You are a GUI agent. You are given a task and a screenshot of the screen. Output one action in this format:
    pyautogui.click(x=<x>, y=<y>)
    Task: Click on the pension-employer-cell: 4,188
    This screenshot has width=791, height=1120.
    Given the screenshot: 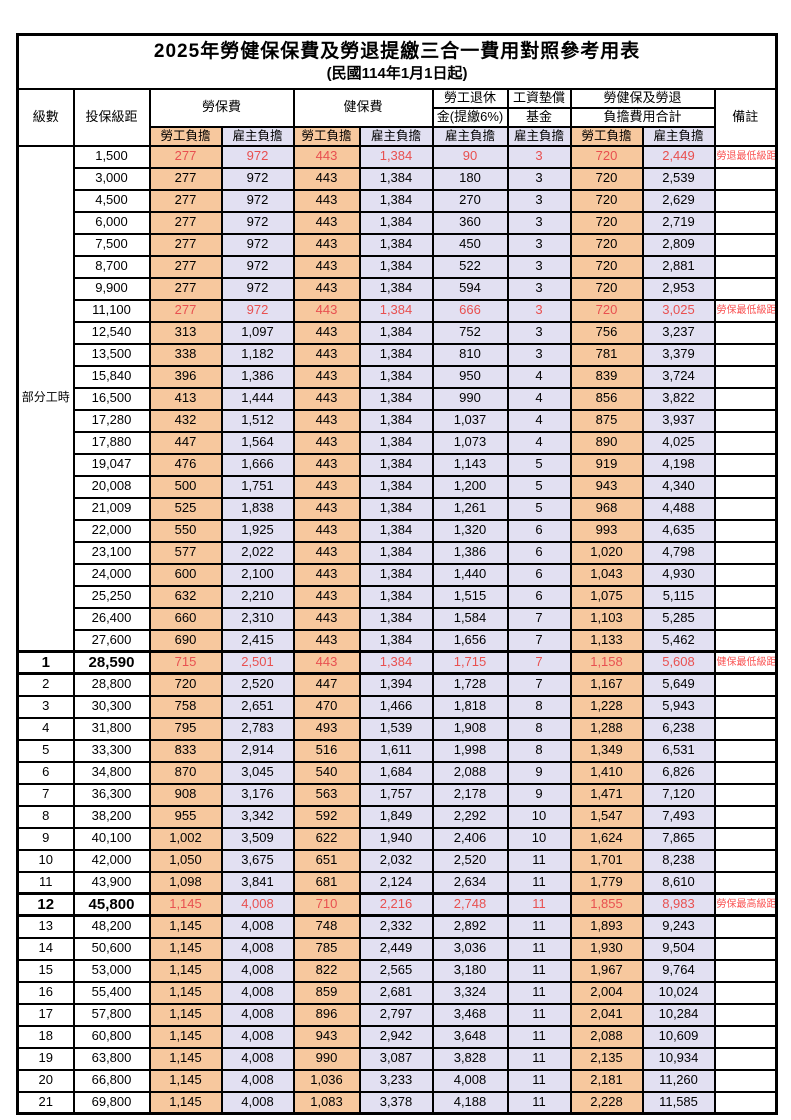 What is the action you would take?
    pyautogui.click(x=470, y=1102)
    